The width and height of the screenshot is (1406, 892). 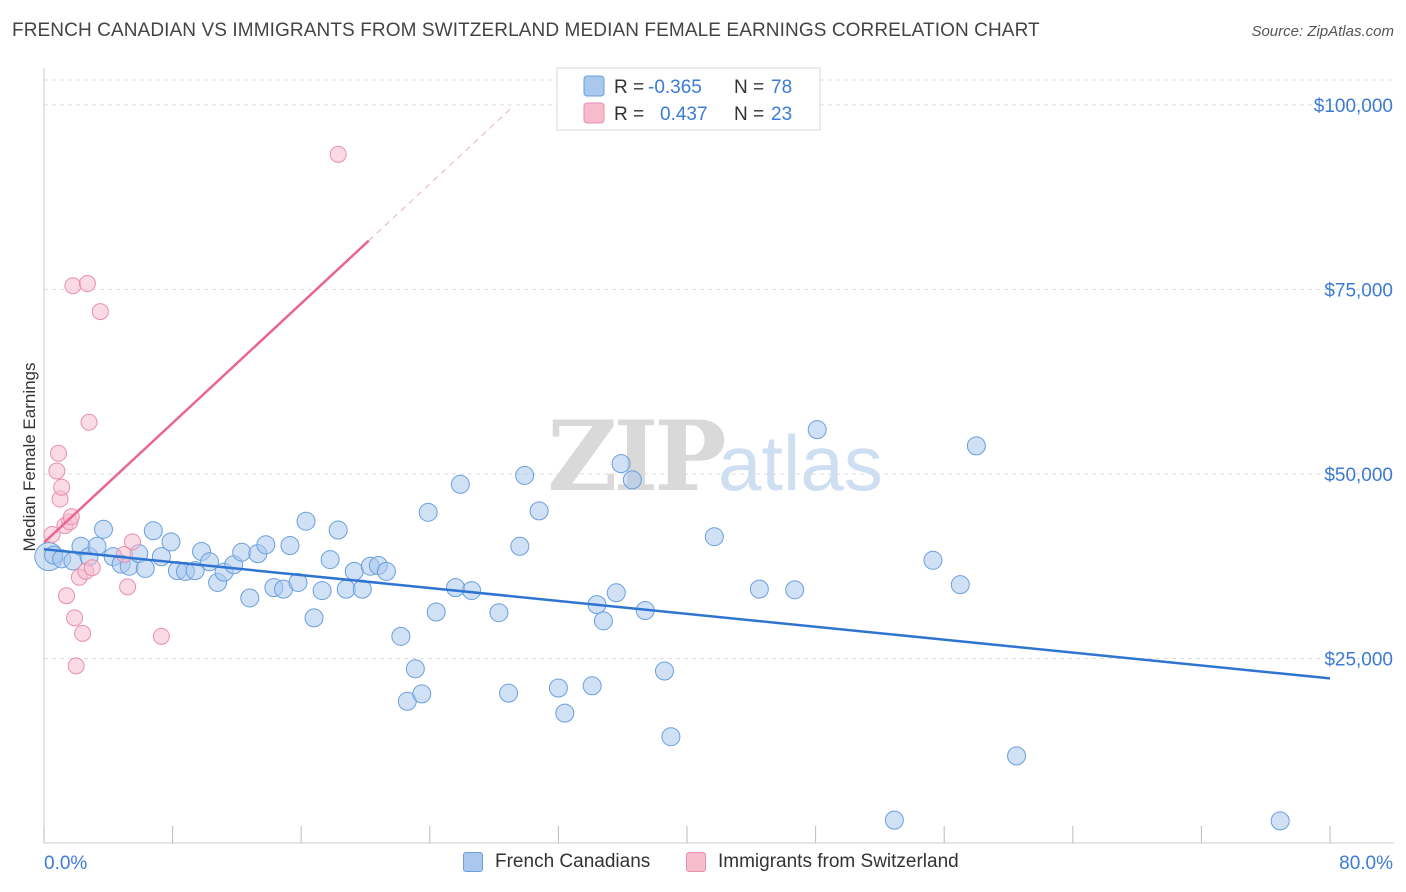 I want to click on trend-line-immigrants-switzerland, so click(x=206, y=391).